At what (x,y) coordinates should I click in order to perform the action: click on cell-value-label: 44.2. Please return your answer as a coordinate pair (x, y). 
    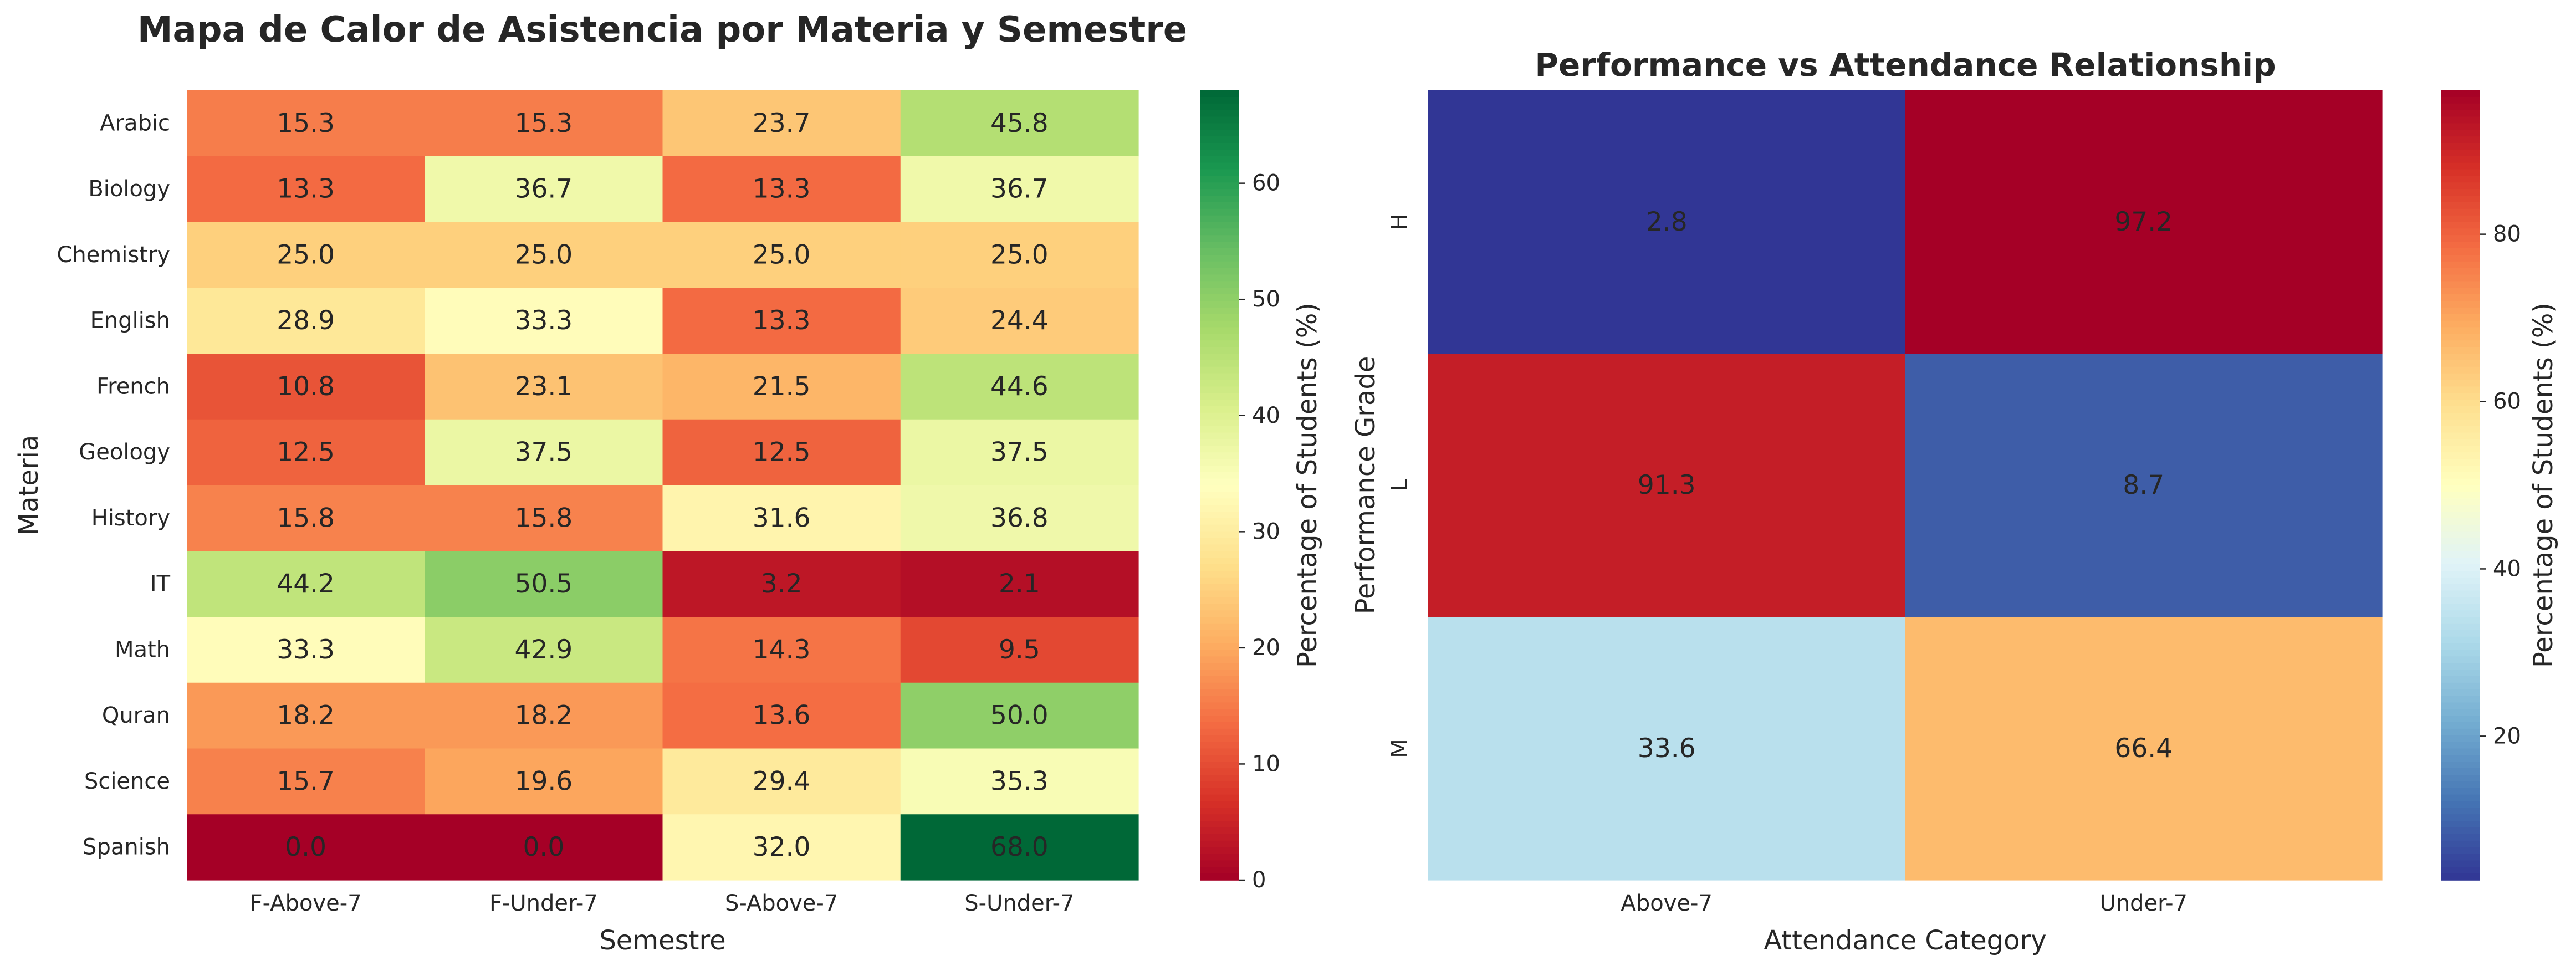
    Looking at the image, I should click on (306, 584).